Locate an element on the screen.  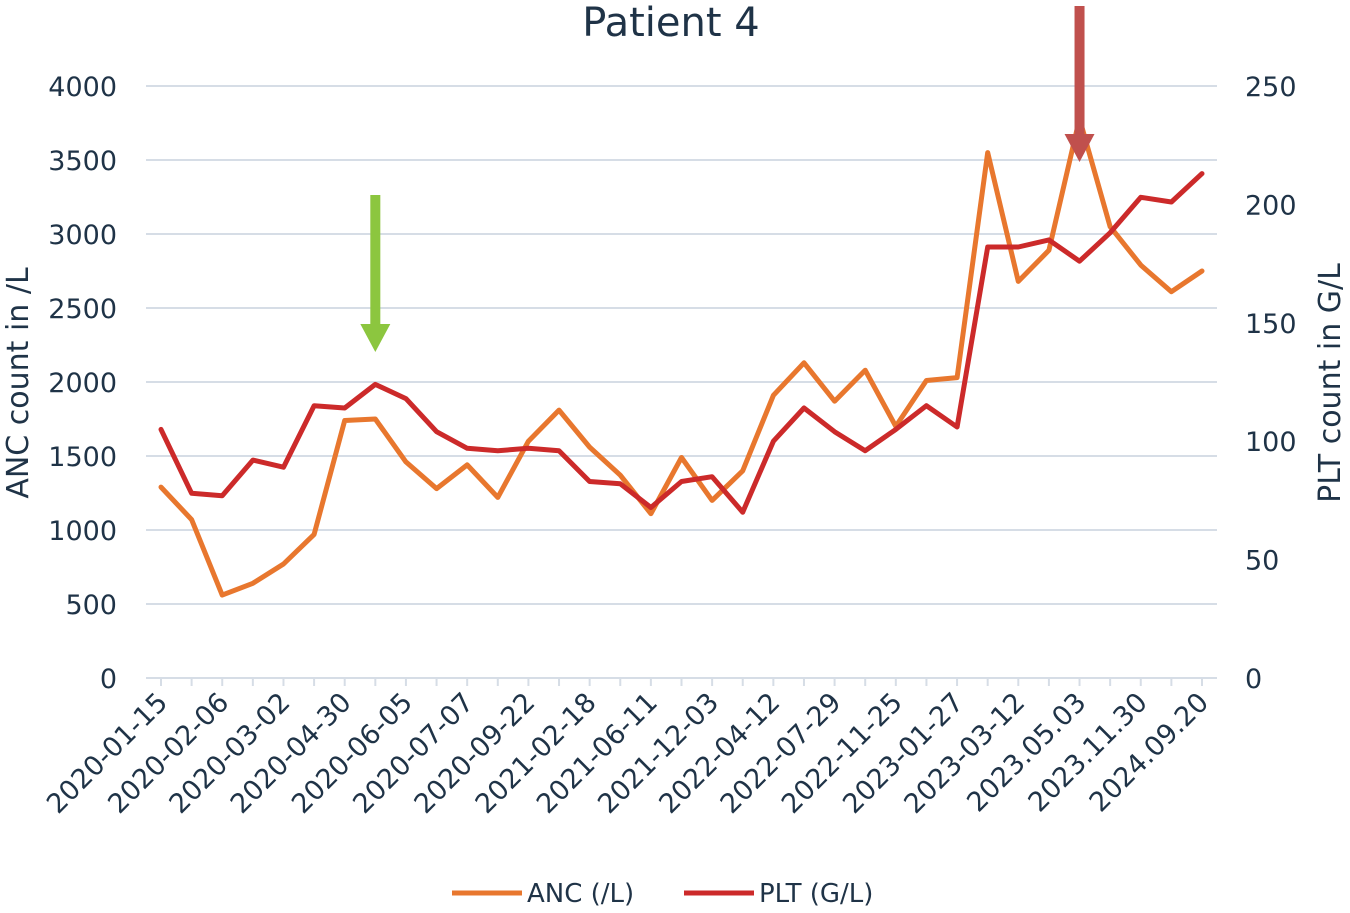
green-arrow-icon is located at coordinates (375, 273).